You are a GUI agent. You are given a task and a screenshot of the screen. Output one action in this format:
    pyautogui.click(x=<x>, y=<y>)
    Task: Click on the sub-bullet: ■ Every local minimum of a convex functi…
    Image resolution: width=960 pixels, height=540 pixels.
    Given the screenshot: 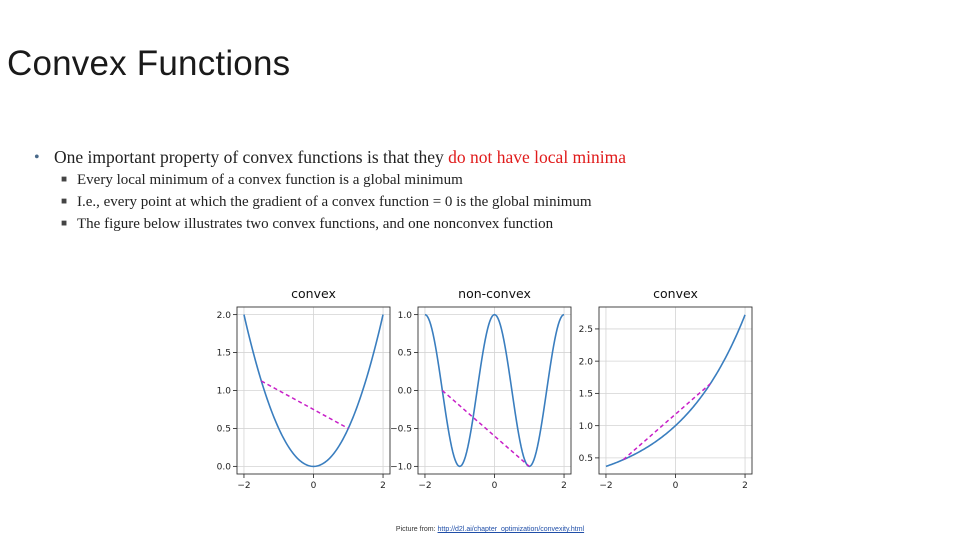 What is the action you would take?
    pyautogui.click(x=330, y=180)
    